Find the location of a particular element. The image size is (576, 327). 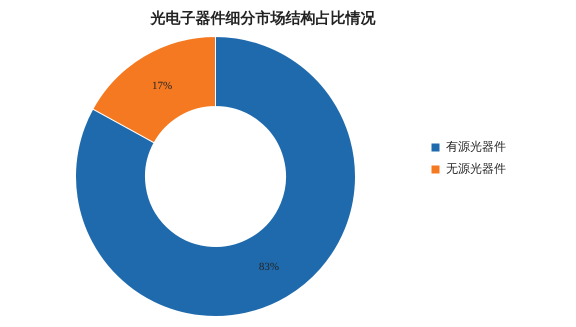

data-label: 17% is located at coordinates (162, 86).